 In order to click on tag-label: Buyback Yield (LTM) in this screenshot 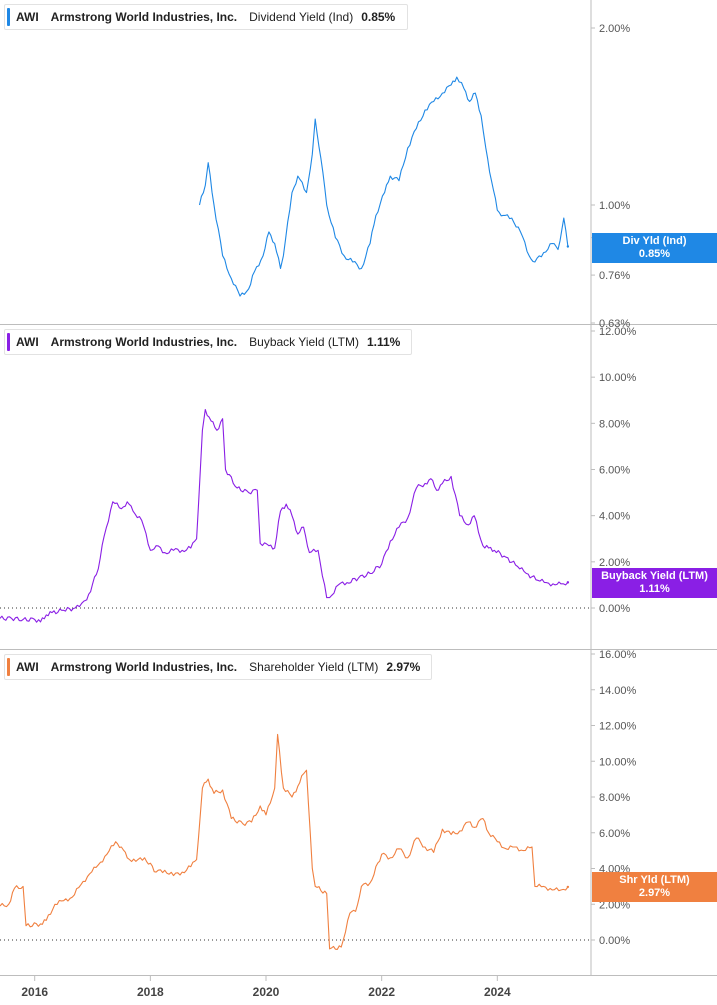, I will do `click(654, 576)`.